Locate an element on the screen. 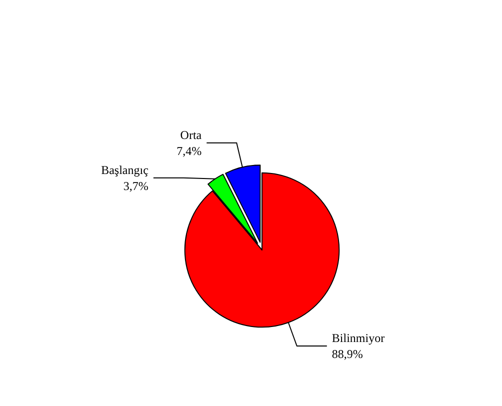 This screenshot has height=406, width=502. slice-label: Orta is located at coordinates (191, 135).